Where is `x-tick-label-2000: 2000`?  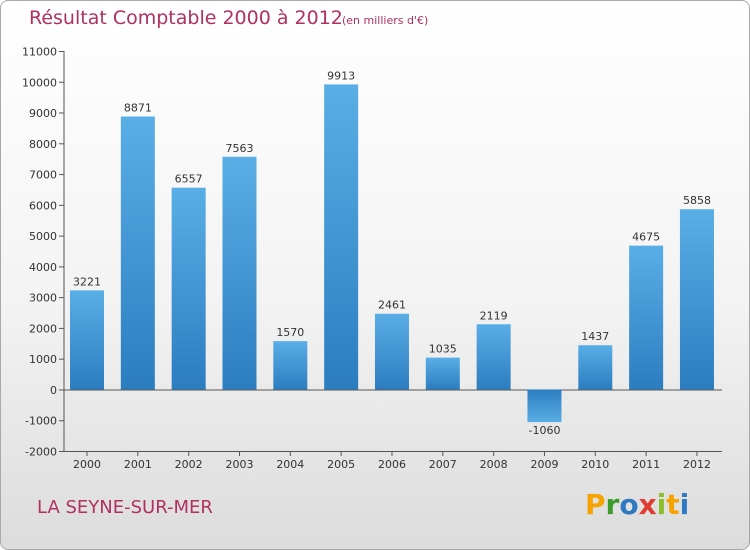
x-tick-label-2000: 2000 is located at coordinates (87, 464).